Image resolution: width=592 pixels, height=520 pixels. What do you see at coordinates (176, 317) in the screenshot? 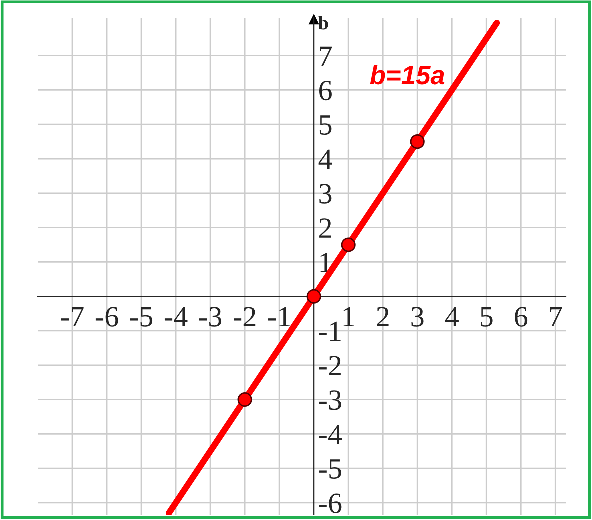
I see `x-tick-label: -4` at bounding box center [176, 317].